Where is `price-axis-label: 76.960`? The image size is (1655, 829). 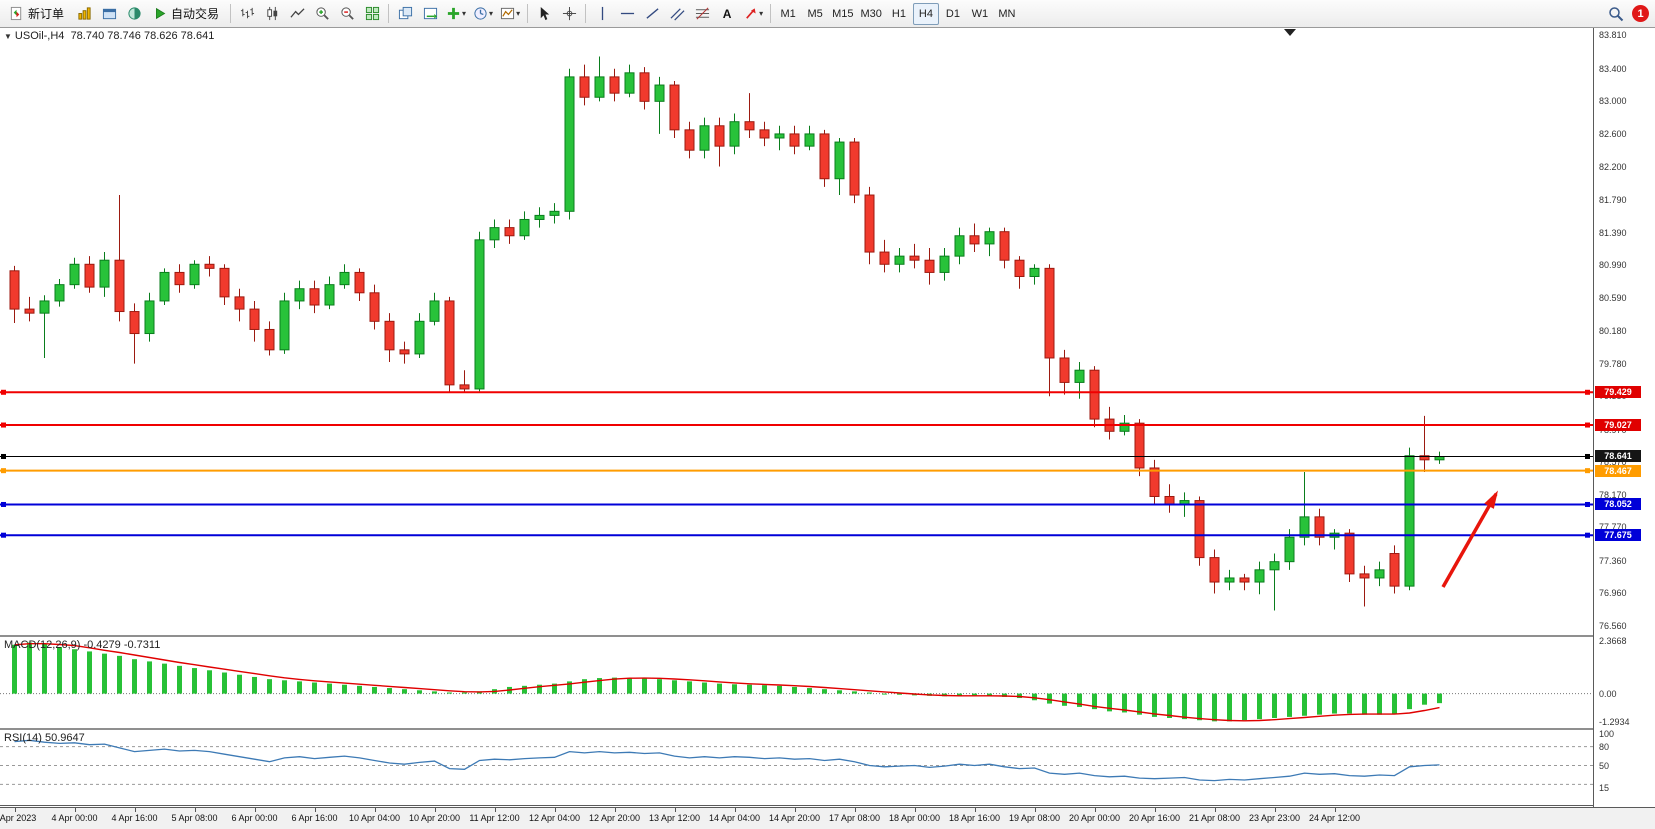 price-axis-label: 76.960 is located at coordinates (1613, 593).